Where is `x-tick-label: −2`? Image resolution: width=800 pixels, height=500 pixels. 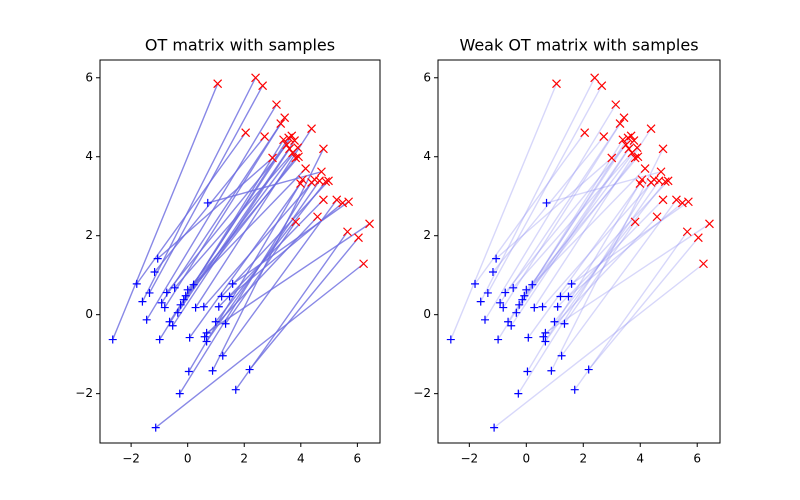 x-tick-label: −2 is located at coordinates (469, 459).